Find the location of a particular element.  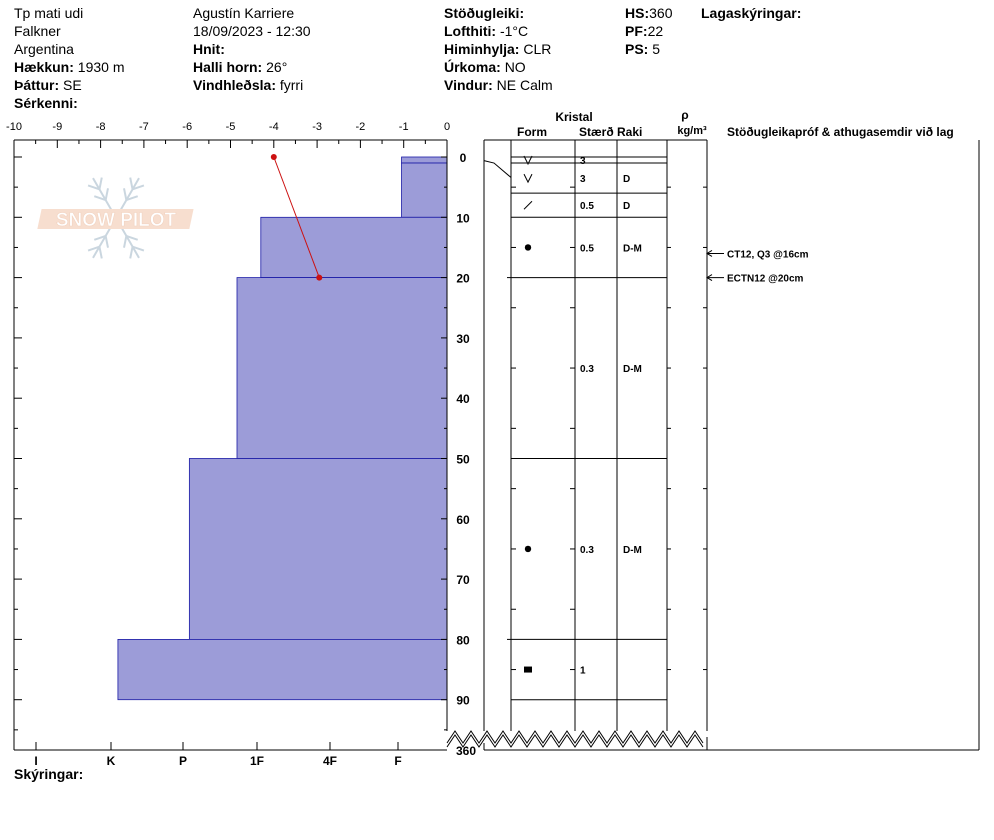

depth-tick-label: 50 is located at coordinates (463, 460).